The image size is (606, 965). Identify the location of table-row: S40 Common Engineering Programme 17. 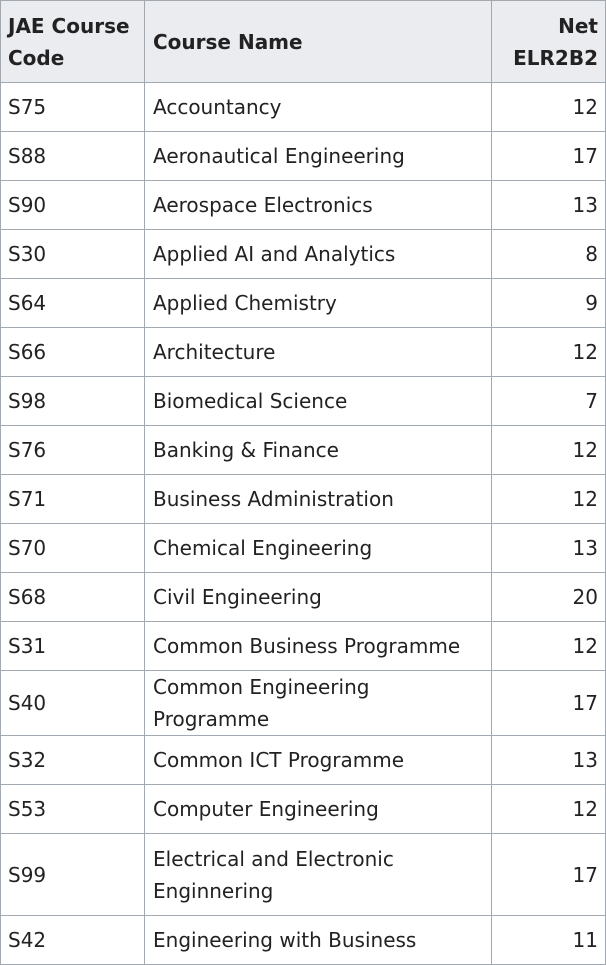
(303, 703).